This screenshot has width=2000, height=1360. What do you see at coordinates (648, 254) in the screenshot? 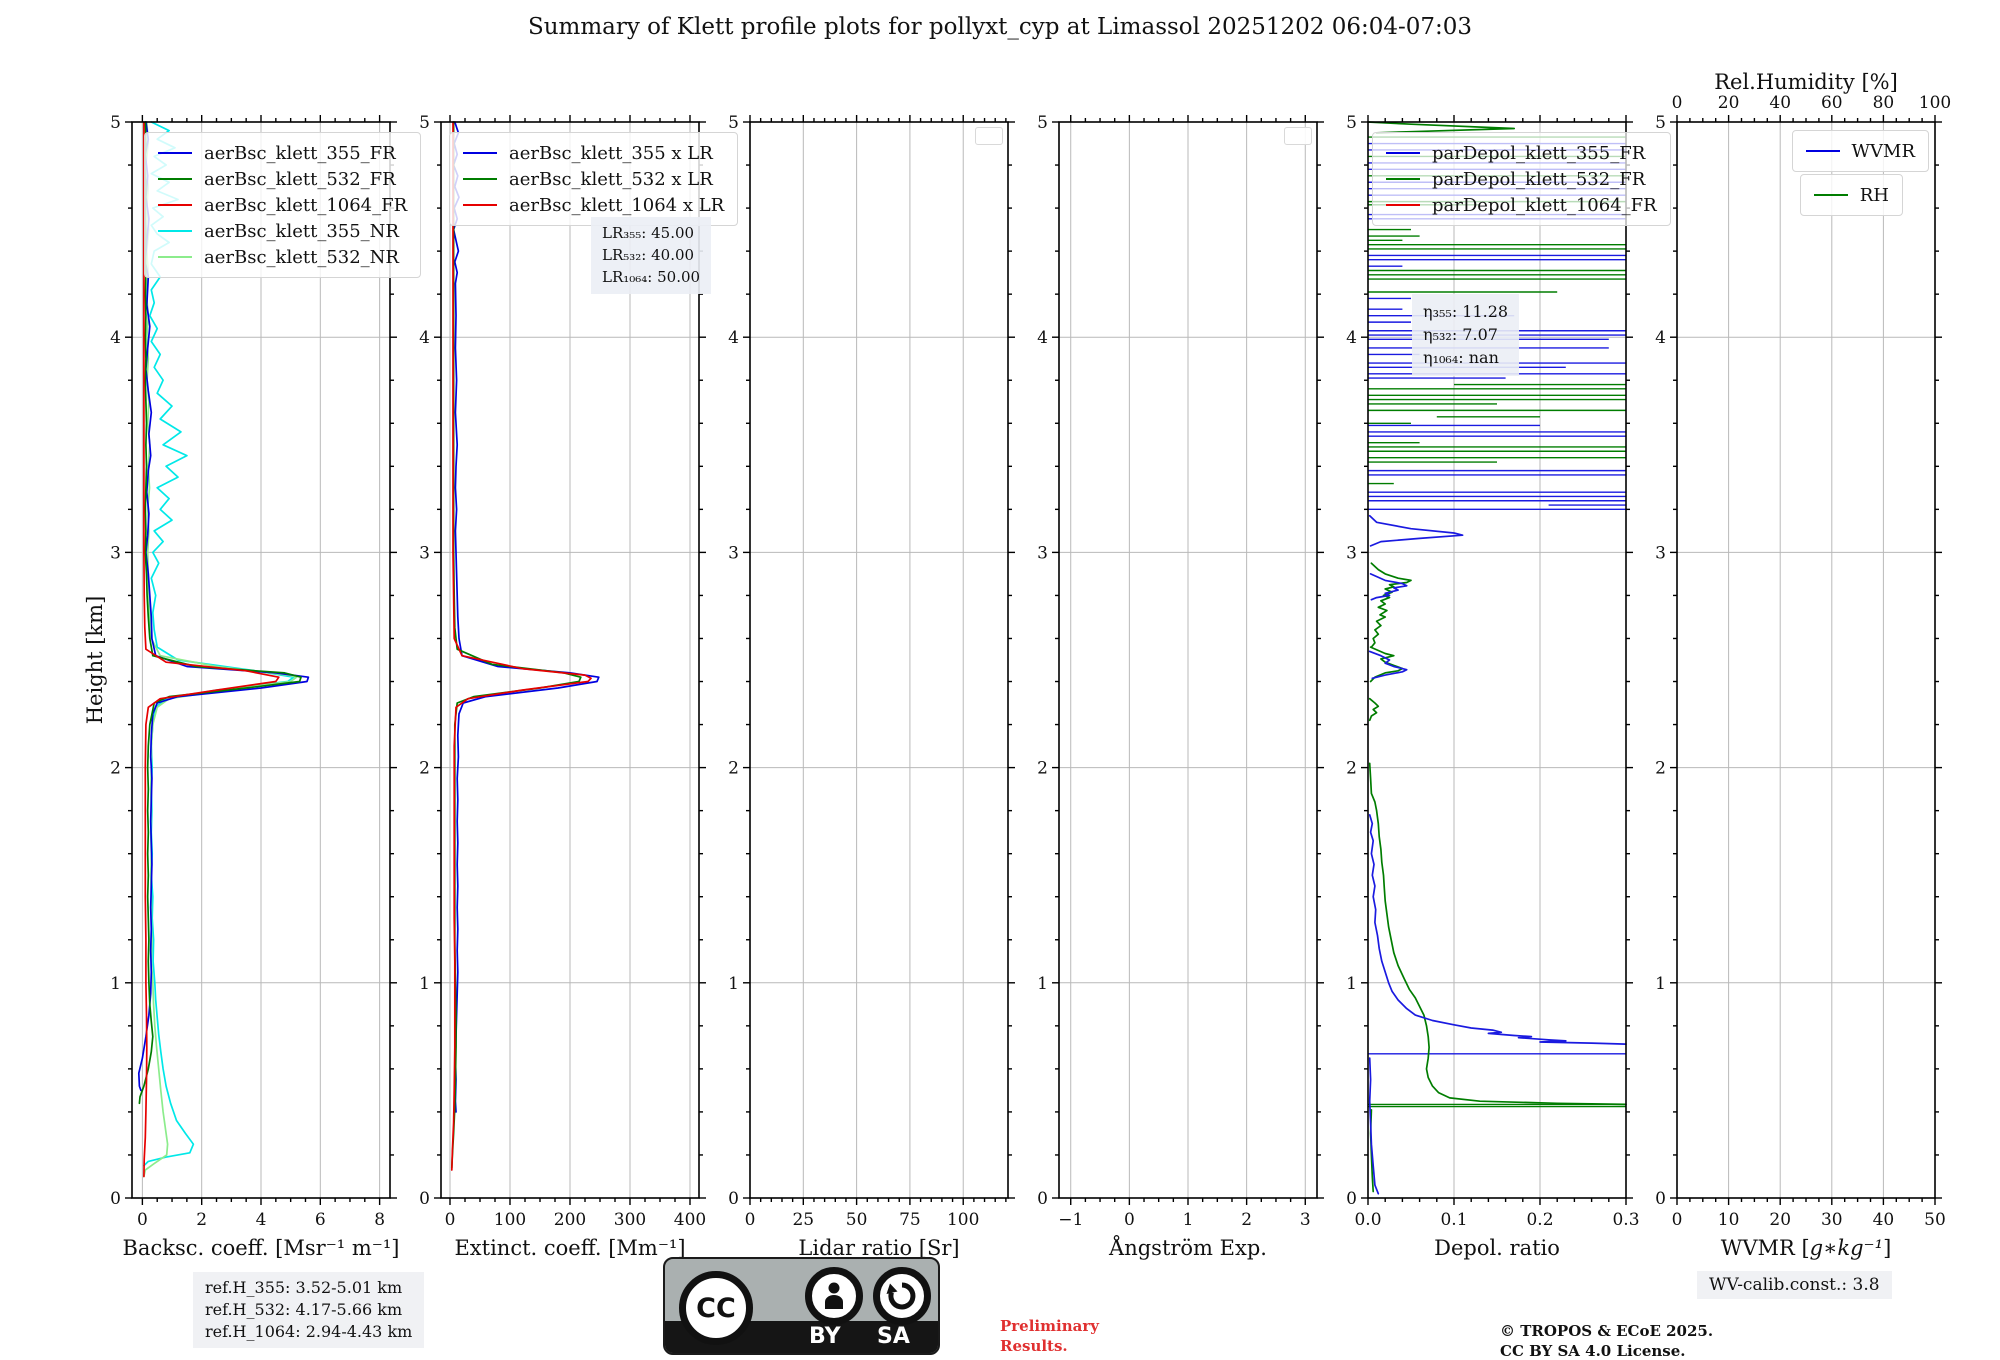
I see `lr-532-value: LR₅₃₂: 40.00` at bounding box center [648, 254].